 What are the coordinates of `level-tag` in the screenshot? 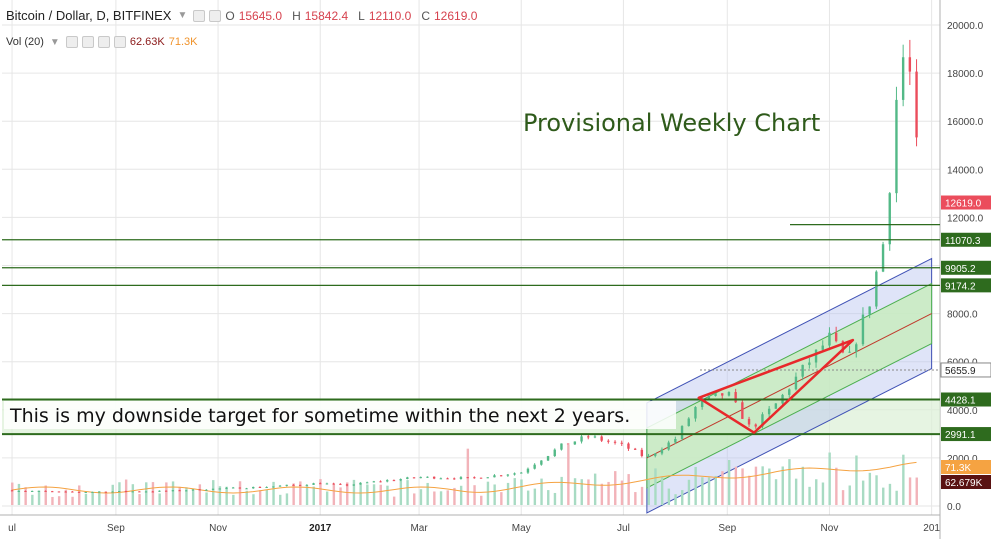 It's located at (966, 434).